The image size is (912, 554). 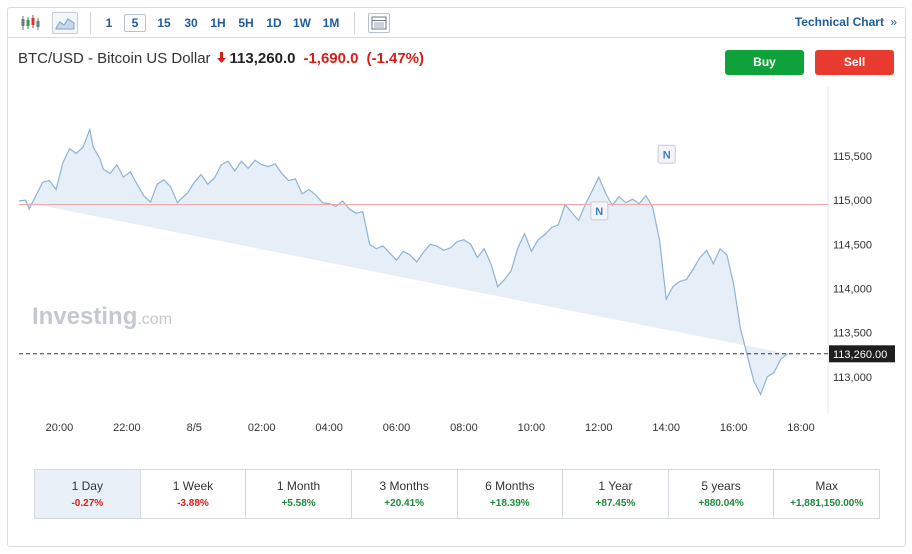 I want to click on period-label: 5 years, so click(x=721, y=486).